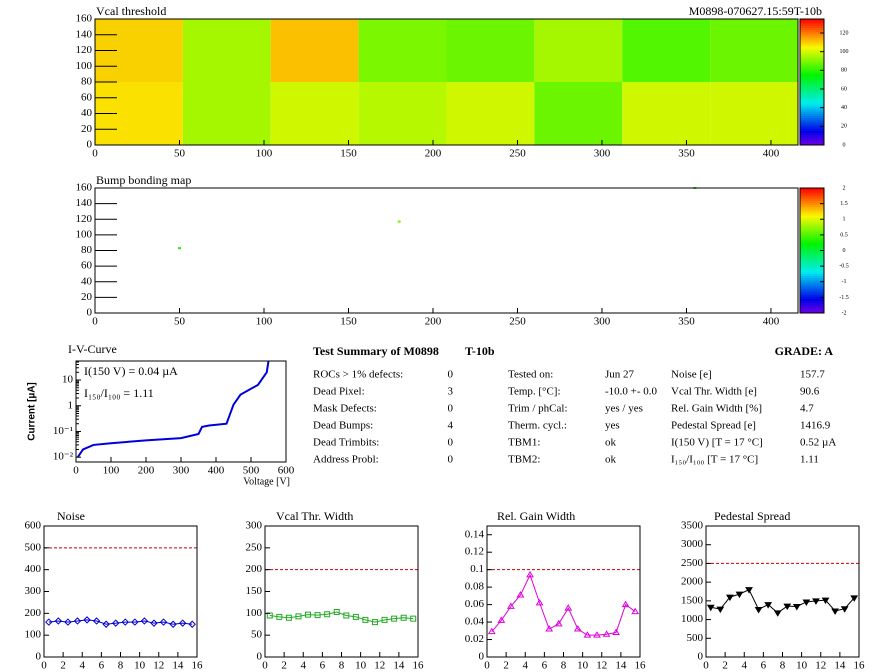 The image size is (896, 672). I want to click on y-tick-label: 1000, so click(692, 619).